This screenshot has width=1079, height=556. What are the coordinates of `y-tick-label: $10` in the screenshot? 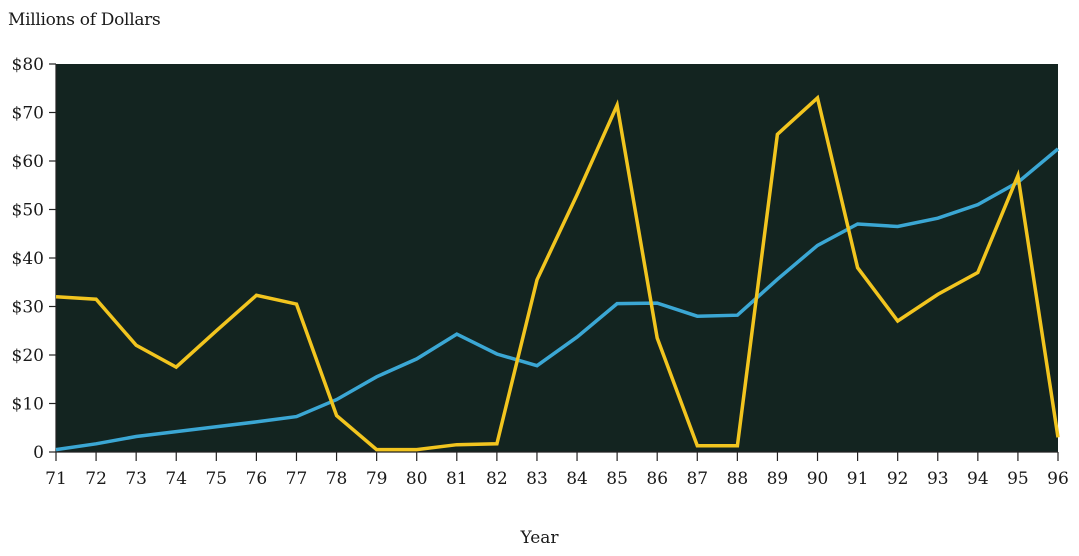 It's located at (28, 405).